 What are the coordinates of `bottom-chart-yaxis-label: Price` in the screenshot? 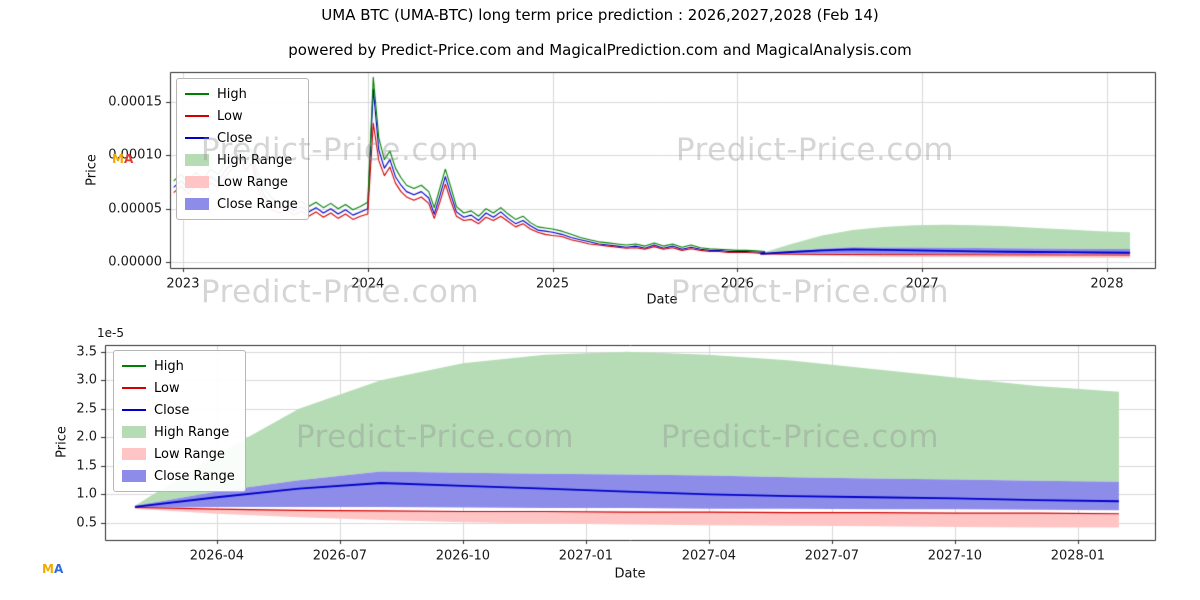 It's located at (62, 442).